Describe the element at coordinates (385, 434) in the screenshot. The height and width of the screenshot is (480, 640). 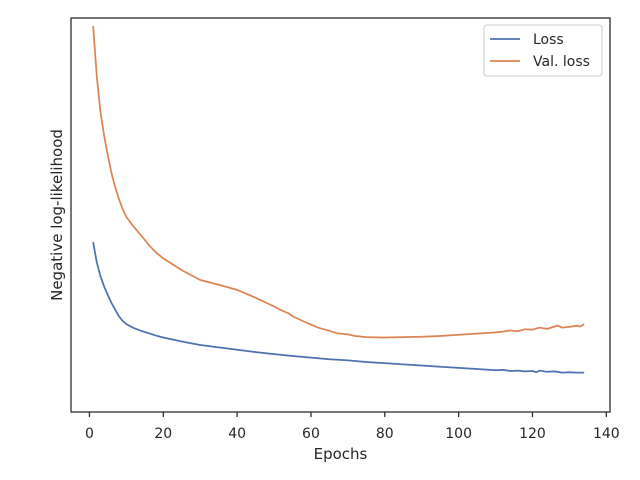
I see `x-tick-label: 80` at that location.